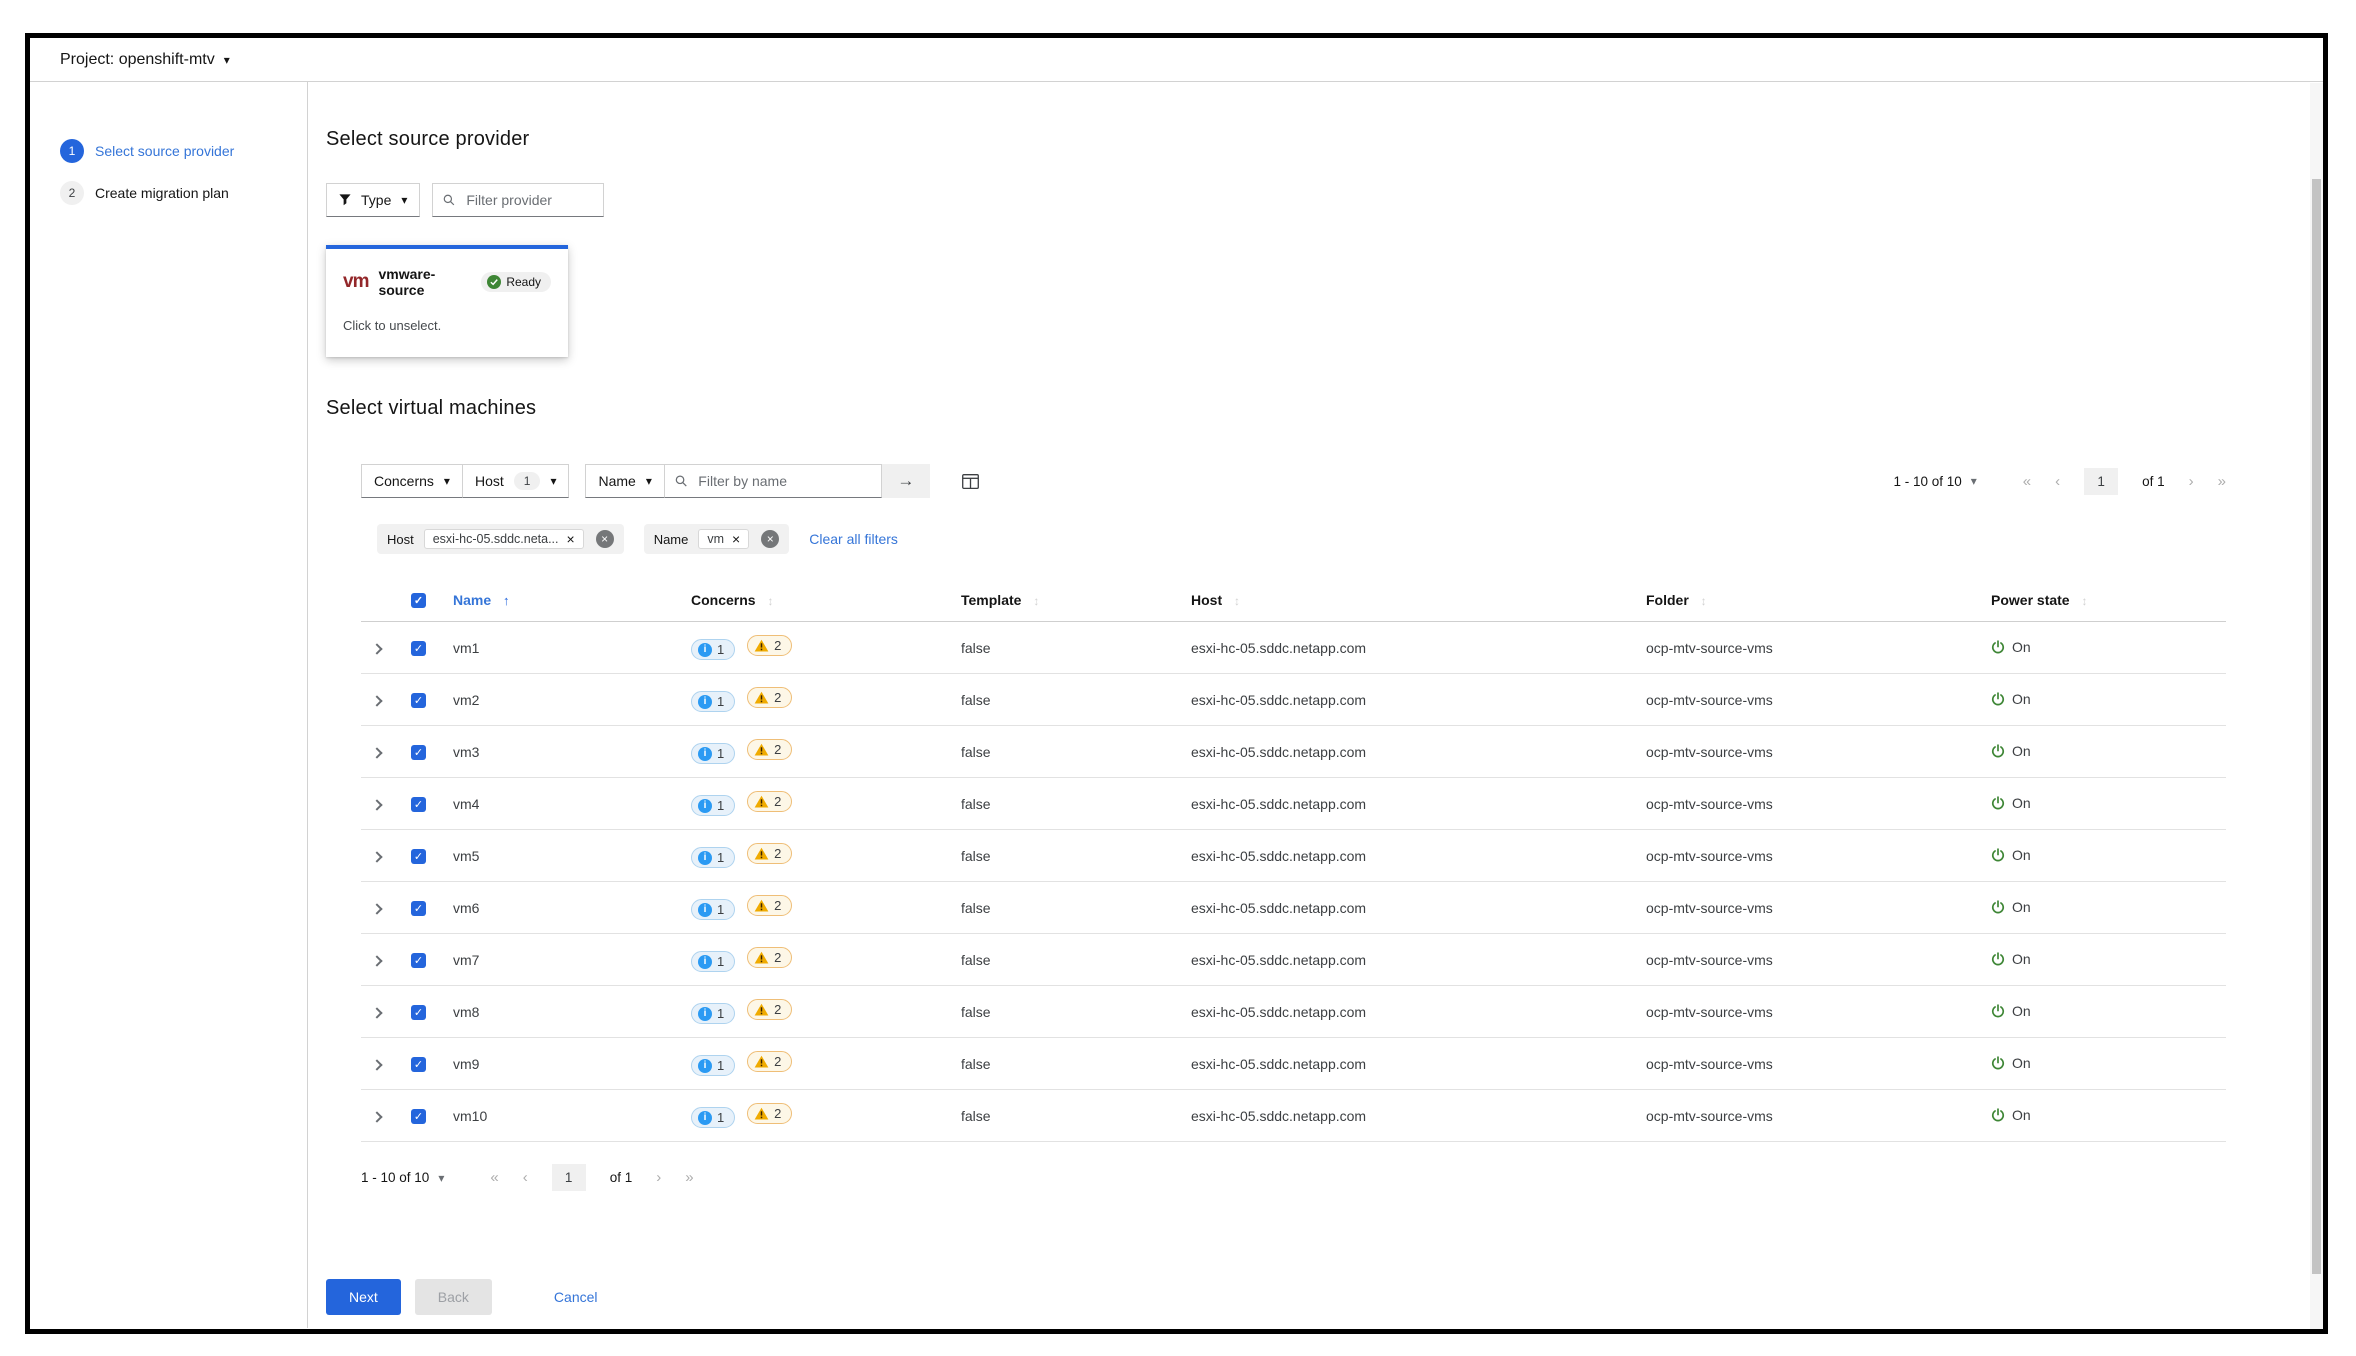  What do you see at coordinates (418, 600) in the screenshot?
I see `select-all-checkbox: ✓` at bounding box center [418, 600].